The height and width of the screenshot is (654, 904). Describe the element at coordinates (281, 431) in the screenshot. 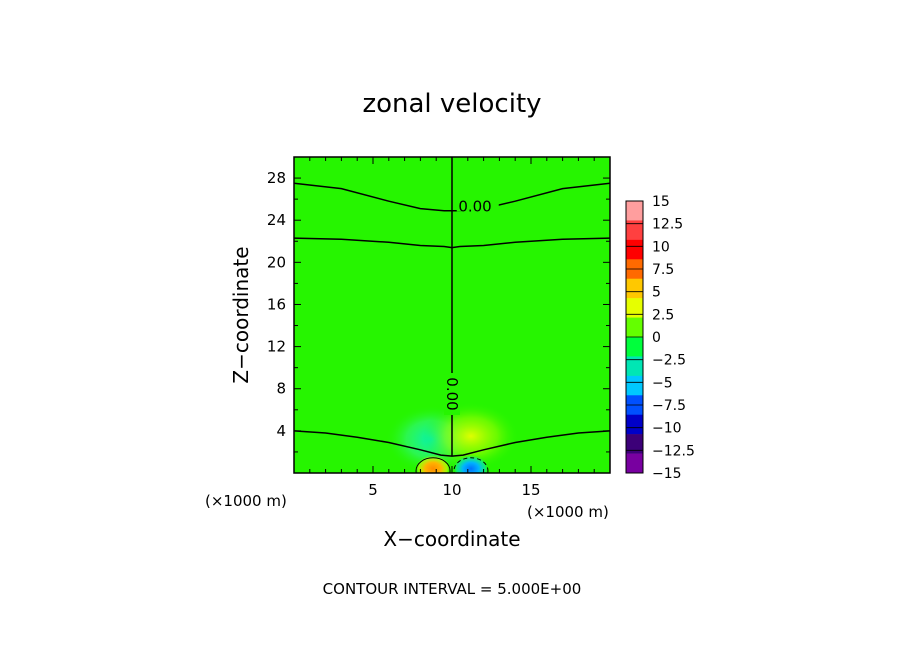

I see `y-tick-label: 4` at that location.